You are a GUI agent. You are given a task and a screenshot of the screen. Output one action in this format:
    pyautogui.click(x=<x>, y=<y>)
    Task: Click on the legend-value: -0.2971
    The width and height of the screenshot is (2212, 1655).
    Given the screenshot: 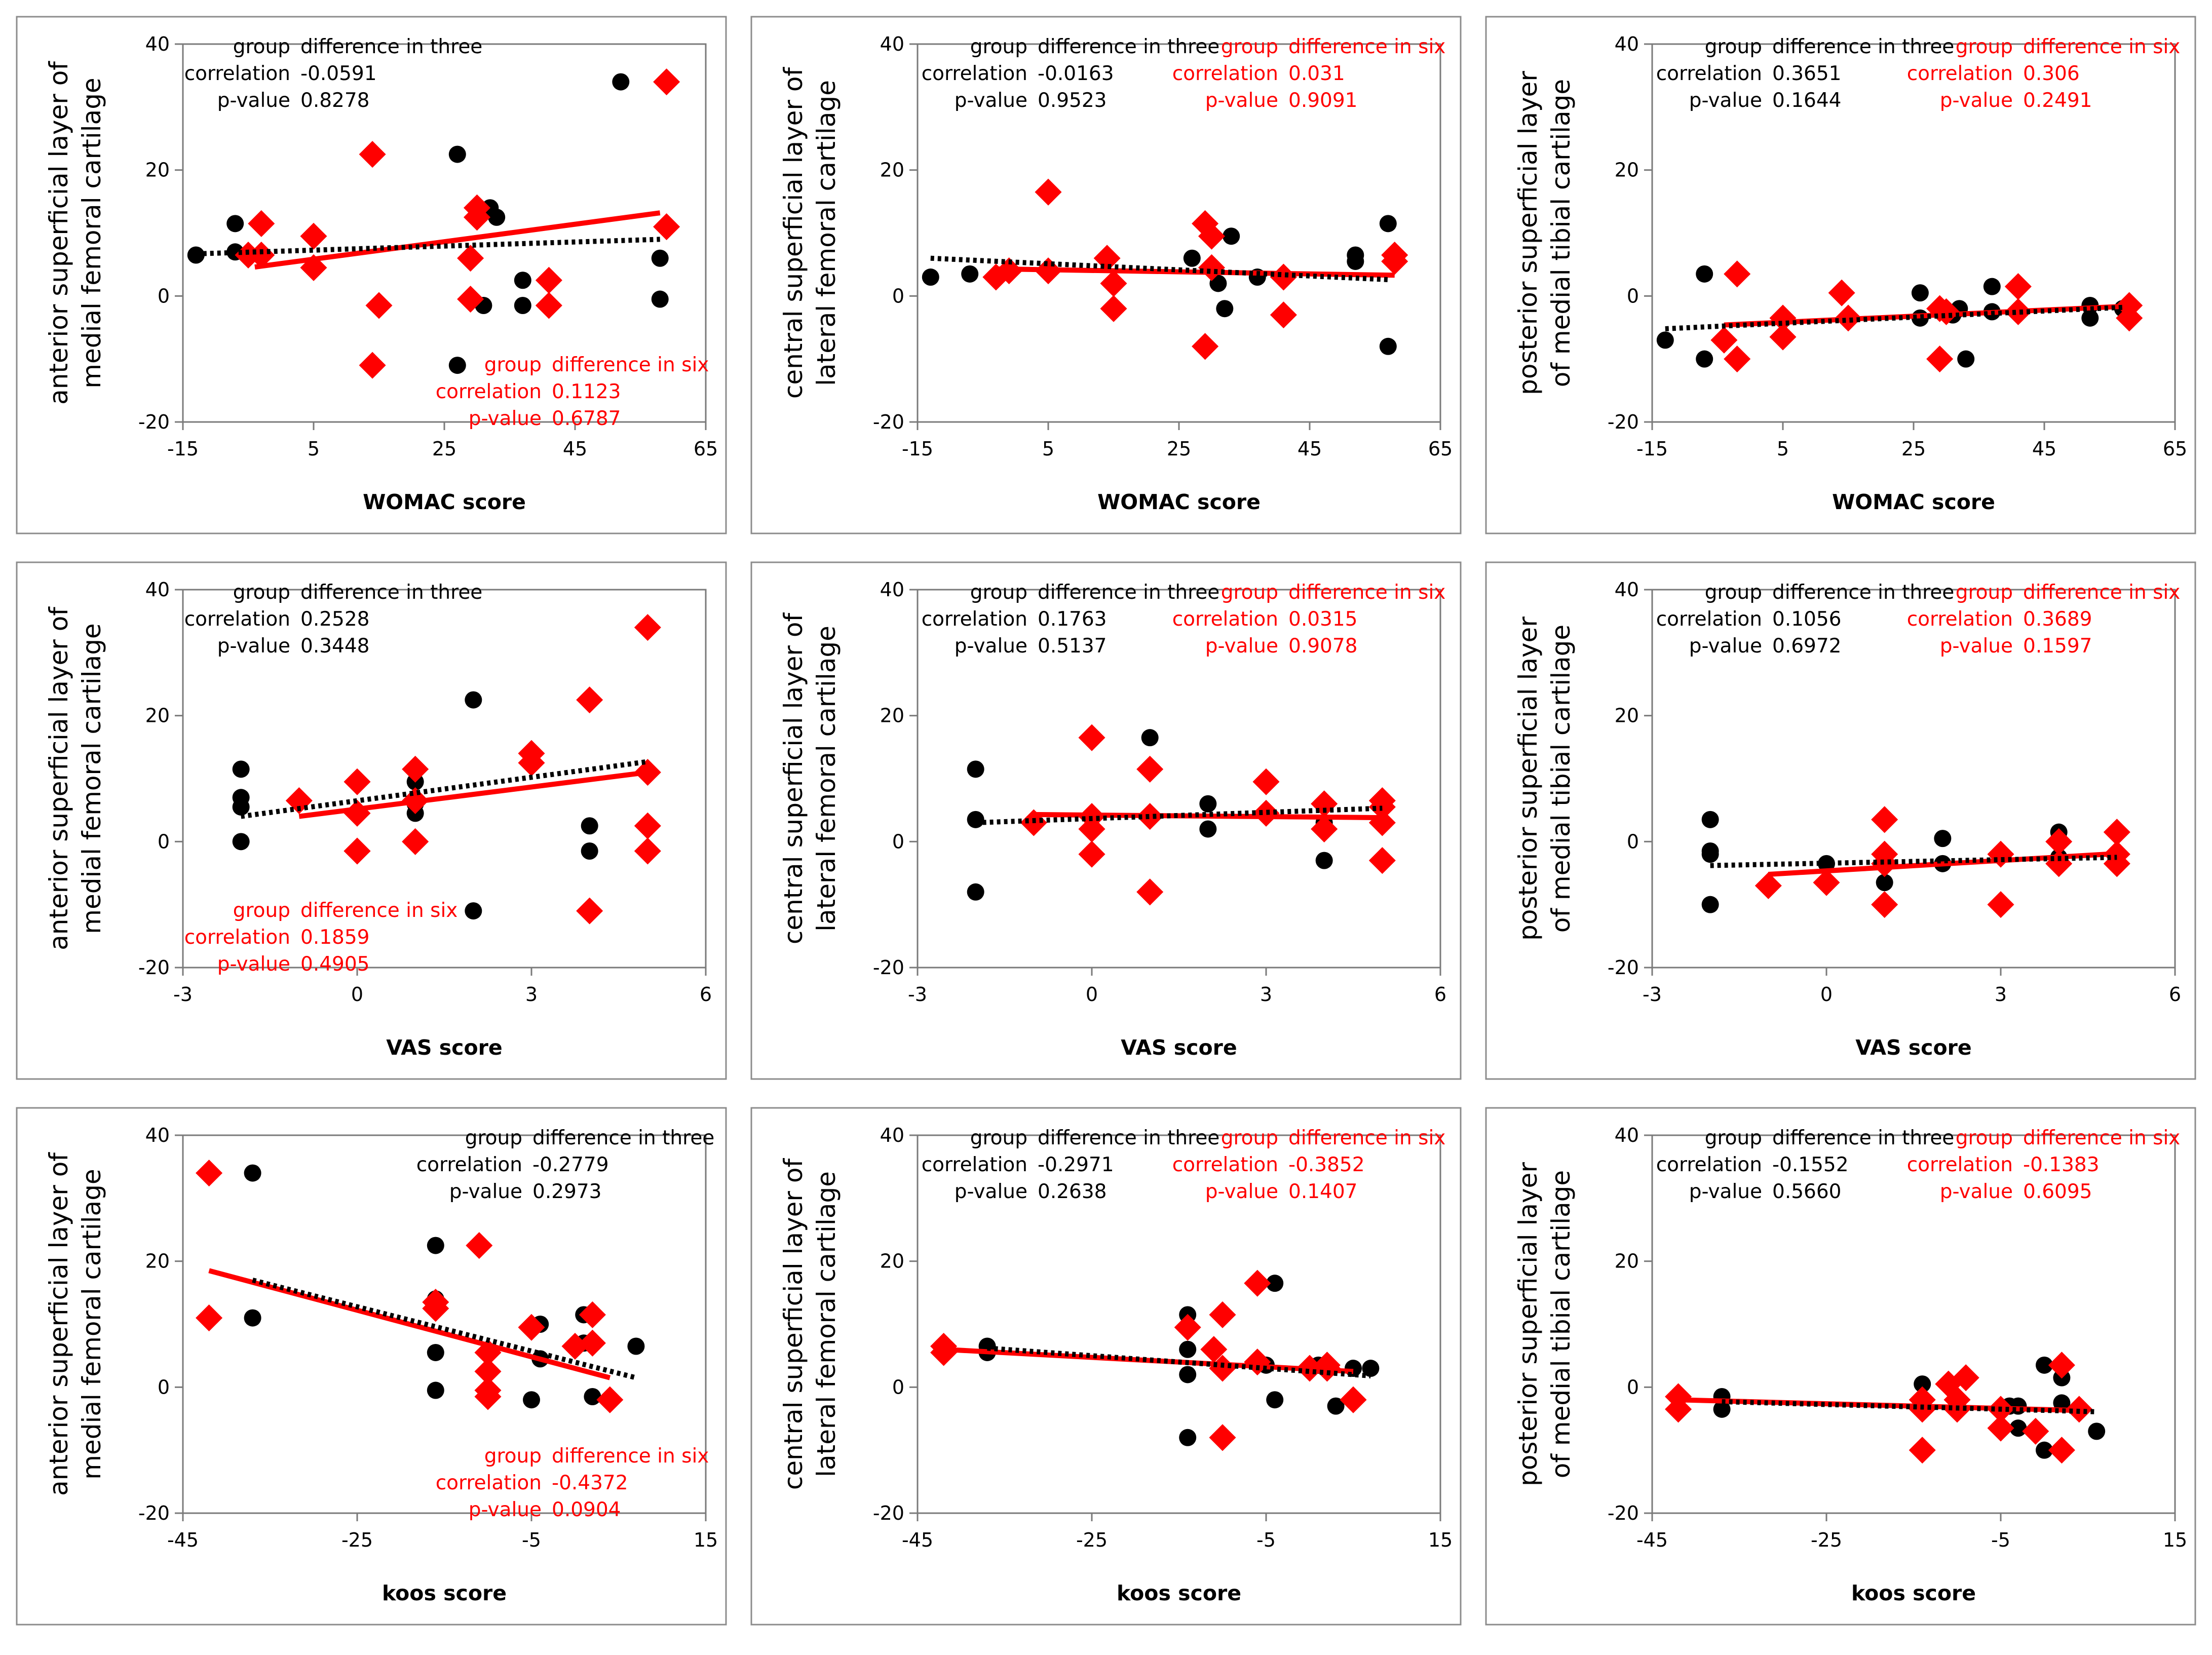 What is the action you would take?
    pyautogui.click(x=1076, y=1164)
    